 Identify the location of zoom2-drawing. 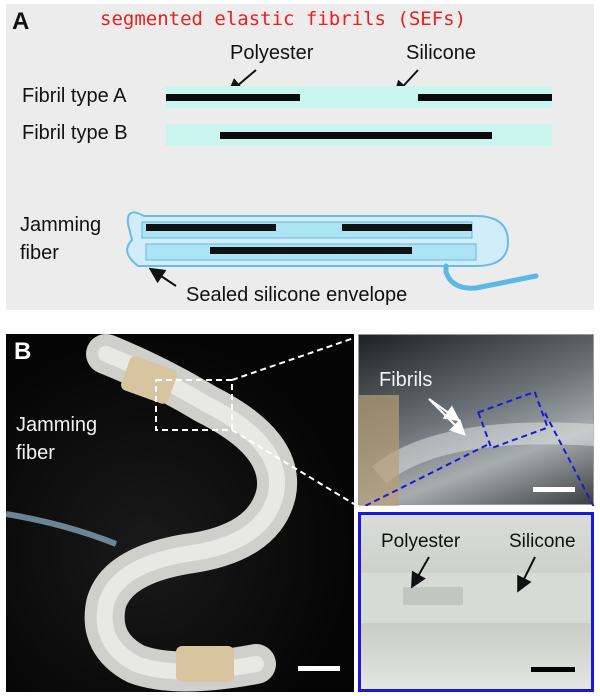
(476, 589).